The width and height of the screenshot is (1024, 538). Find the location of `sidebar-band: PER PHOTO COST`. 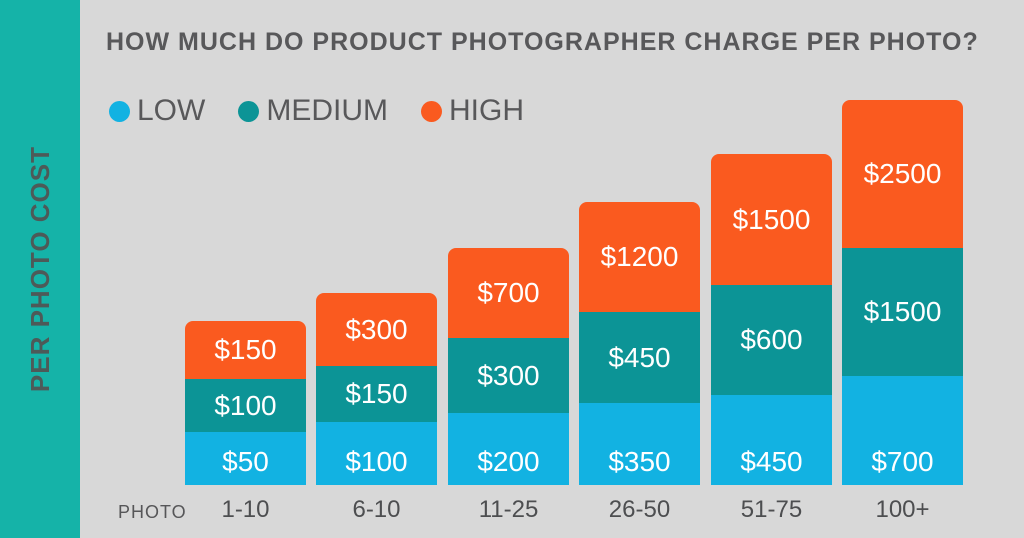

sidebar-band: PER PHOTO COST is located at coordinates (40, 269).